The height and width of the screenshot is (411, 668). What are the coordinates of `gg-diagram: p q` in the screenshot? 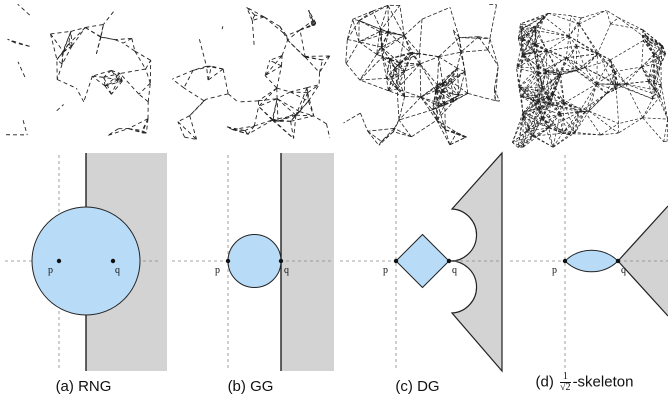 It's located at (253, 262).